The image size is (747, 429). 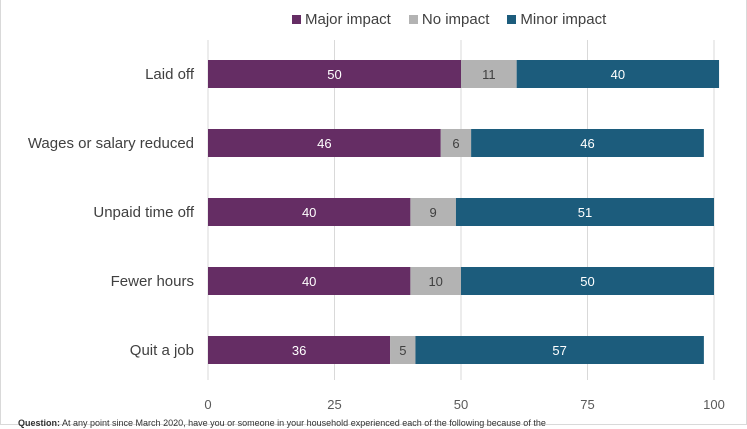 I want to click on data-label-quit-a-job-major-impact: 36, so click(x=299, y=350).